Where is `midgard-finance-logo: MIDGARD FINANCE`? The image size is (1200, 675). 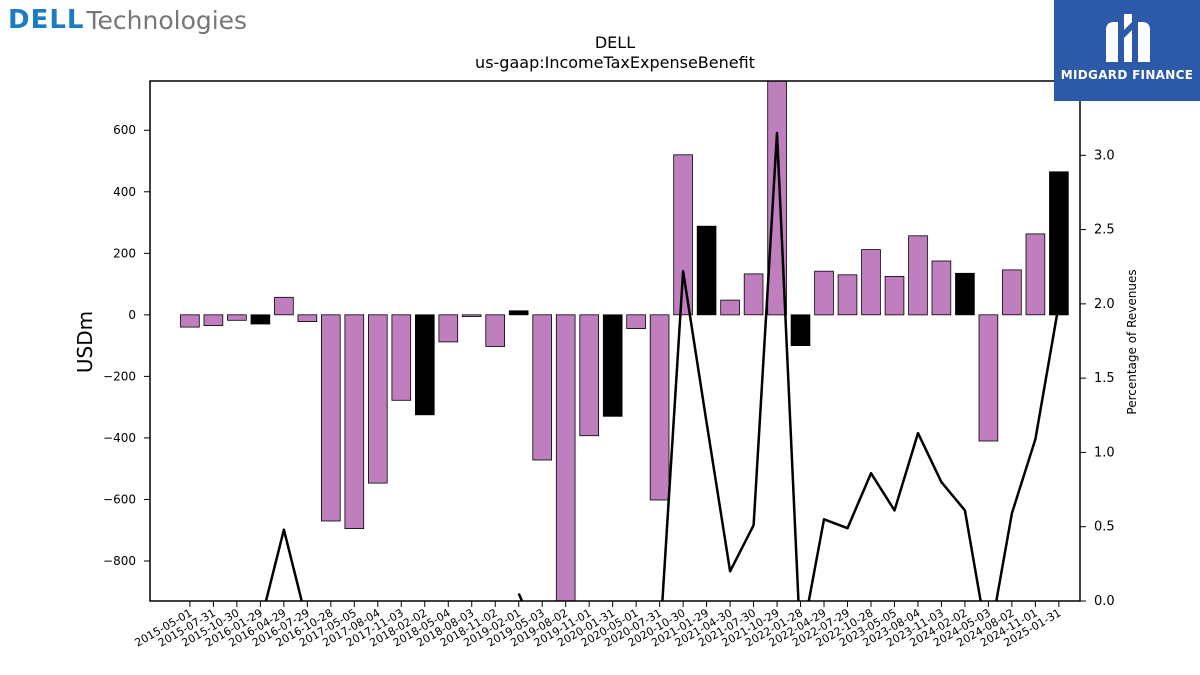
midgard-finance-logo: MIDGARD FINANCE is located at coordinates (1127, 50).